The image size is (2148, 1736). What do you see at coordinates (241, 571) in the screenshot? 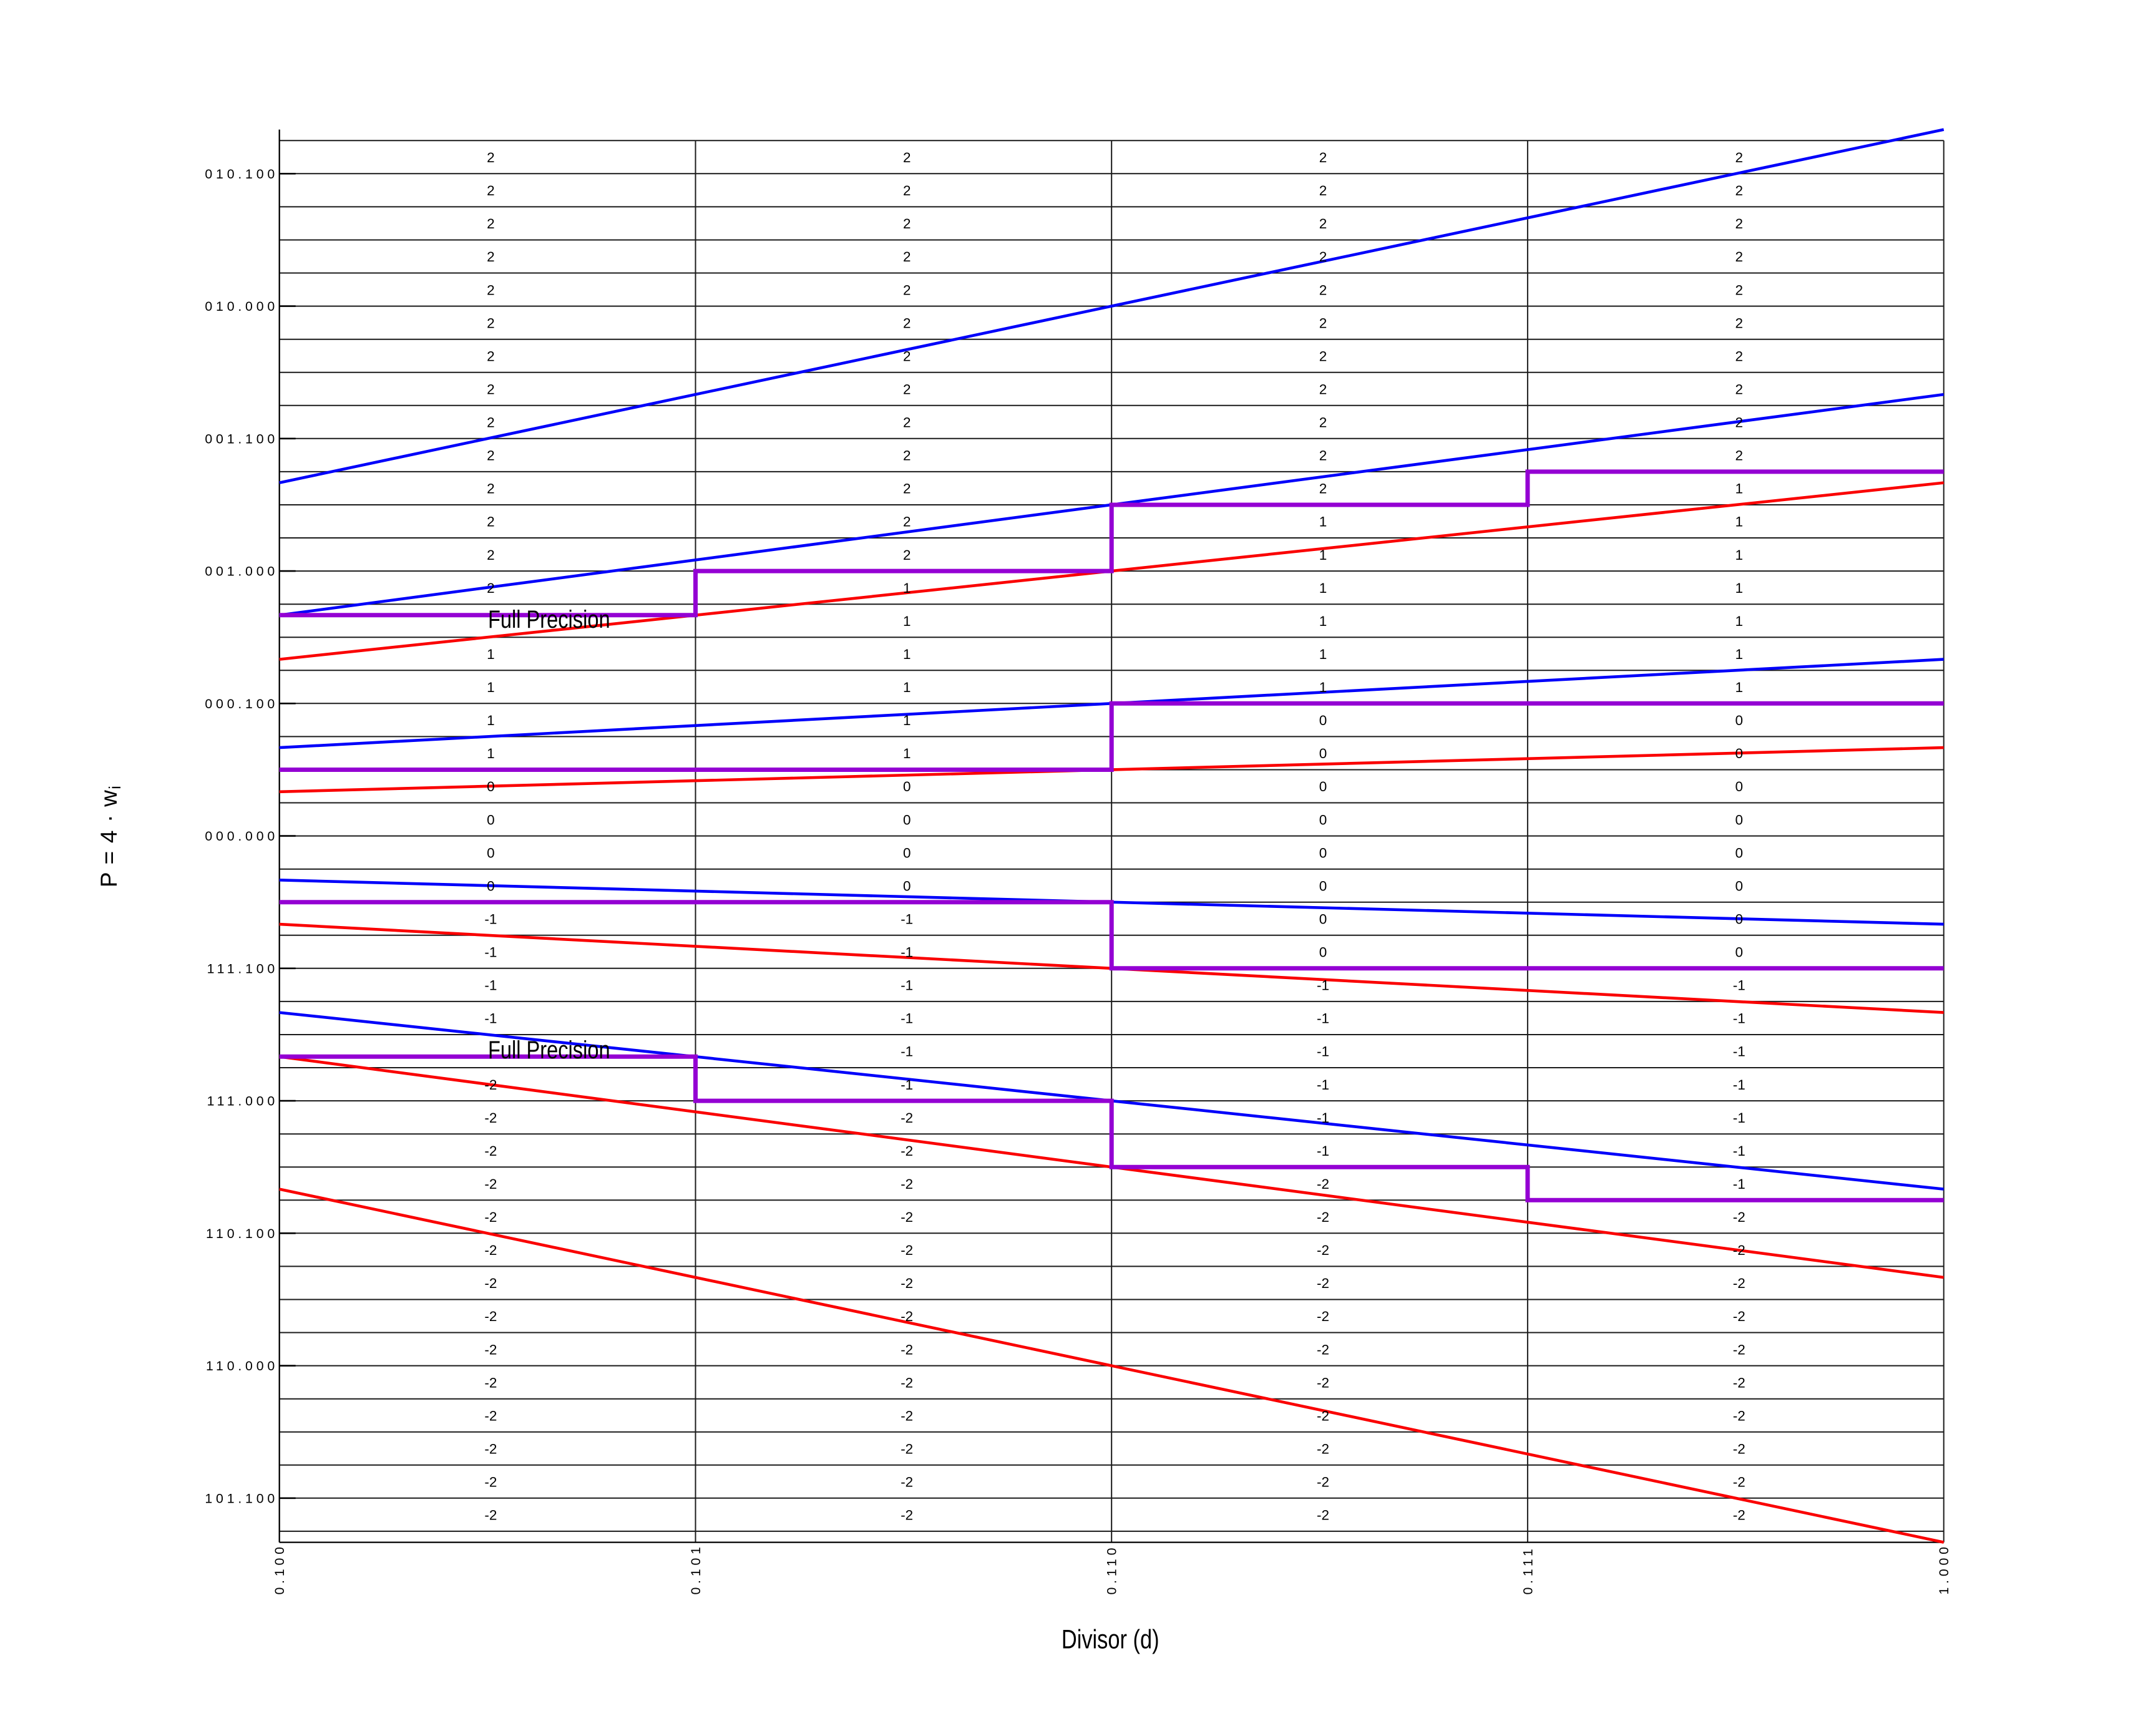
I see `svg-text: 001.000` at bounding box center [241, 571].